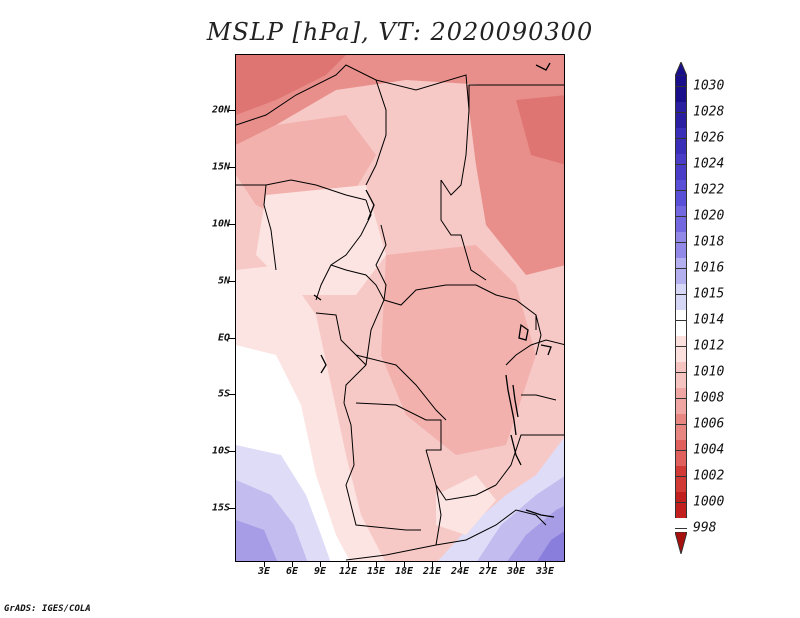 Image resolution: width=800 pixels, height=618 pixels. What do you see at coordinates (220, 451) in the screenshot?
I see `lat-label: 10S` at bounding box center [220, 451].